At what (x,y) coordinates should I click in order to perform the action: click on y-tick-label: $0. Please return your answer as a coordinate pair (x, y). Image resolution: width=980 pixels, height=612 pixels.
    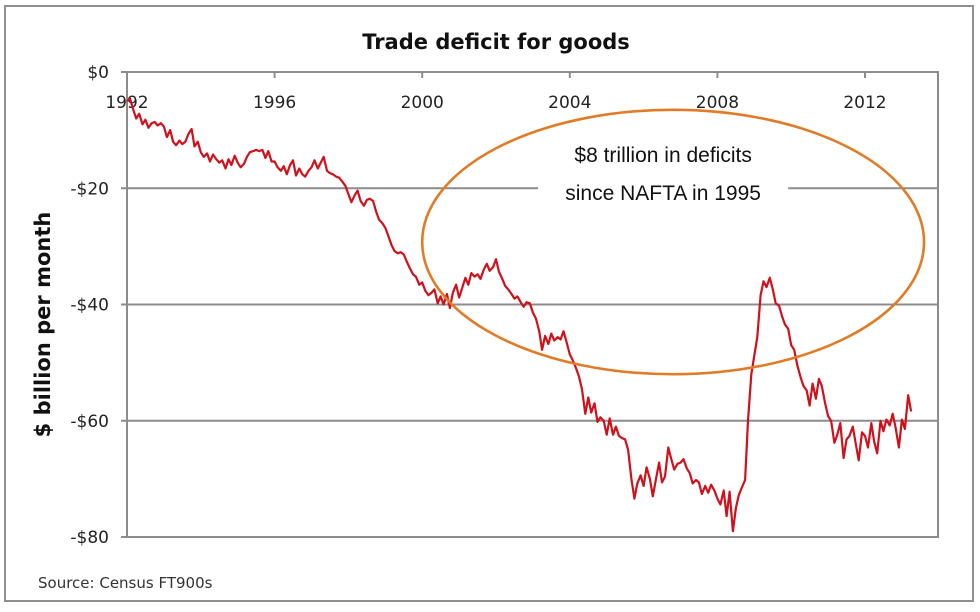
    Looking at the image, I should click on (98, 73).